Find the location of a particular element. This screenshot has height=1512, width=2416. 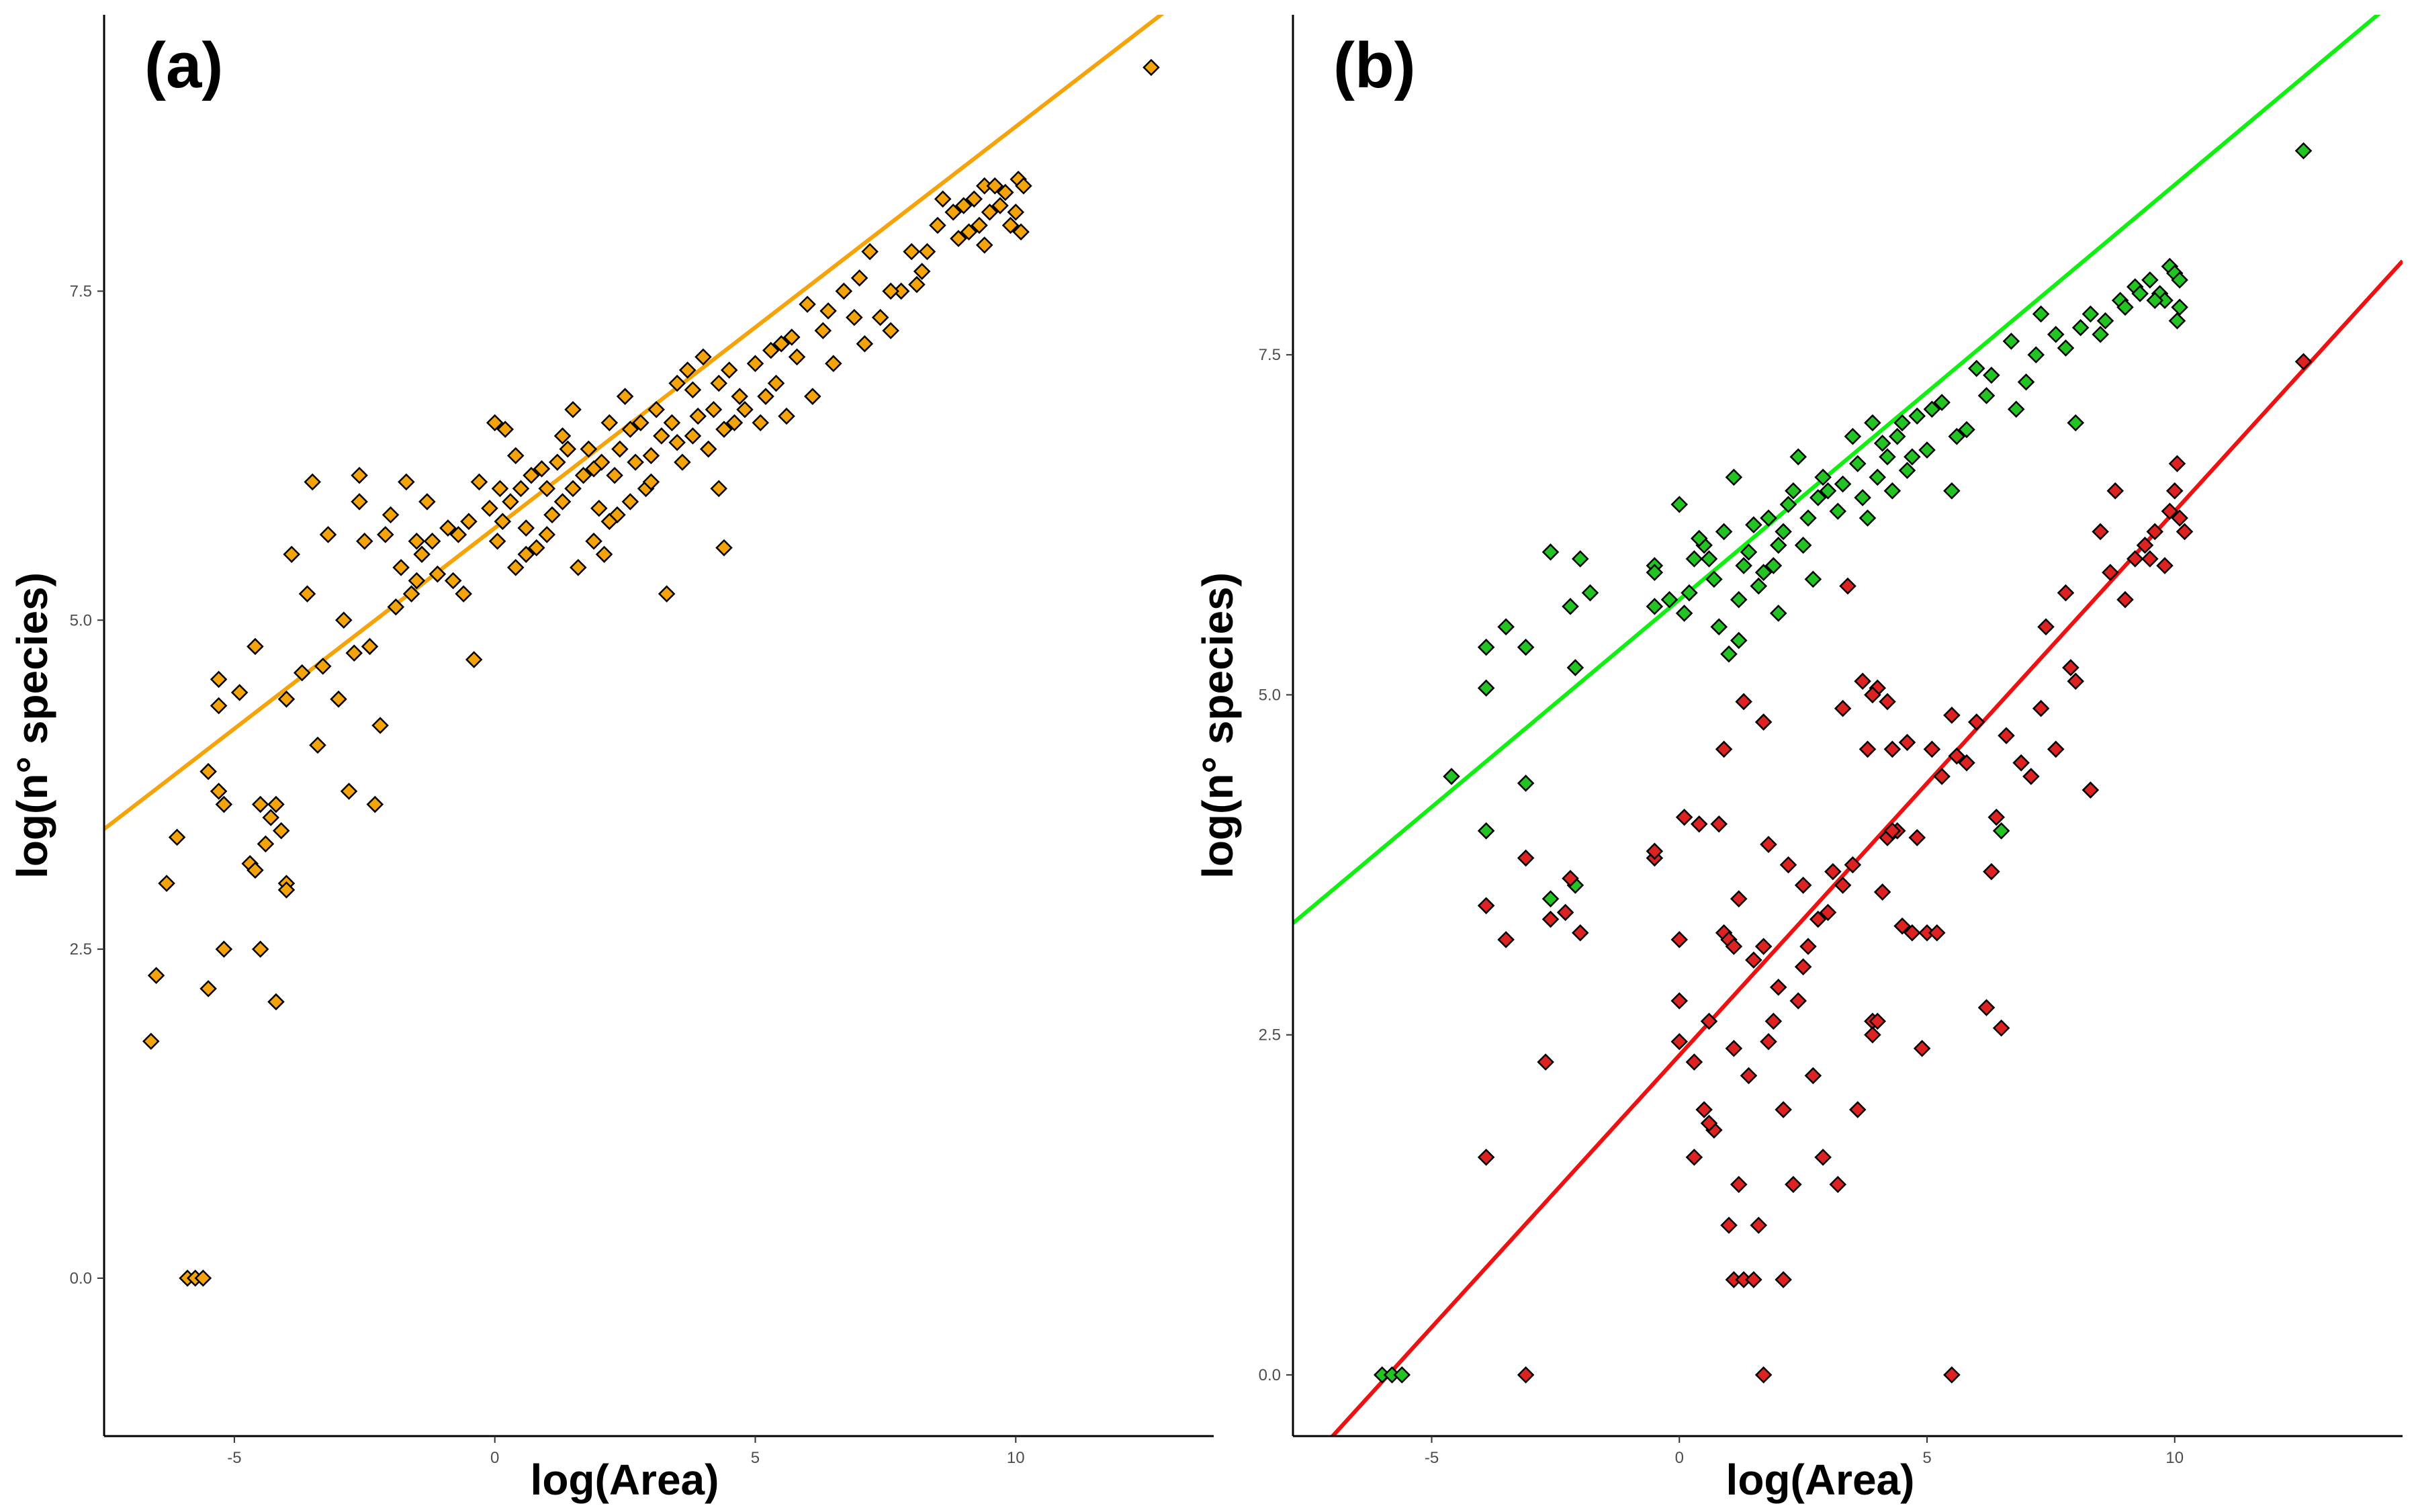

panel-a-y-tick-label: 7.5 is located at coordinates (81, 291).